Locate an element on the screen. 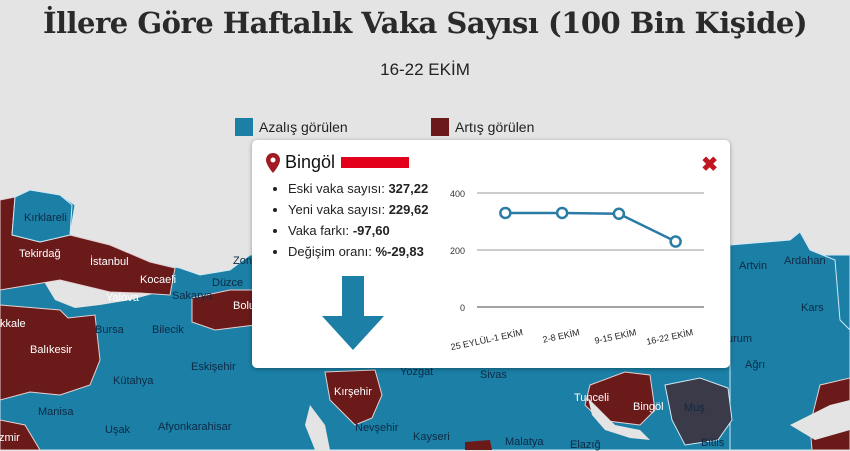 The image size is (850, 451). province-izmir is located at coordinates (20, 434).